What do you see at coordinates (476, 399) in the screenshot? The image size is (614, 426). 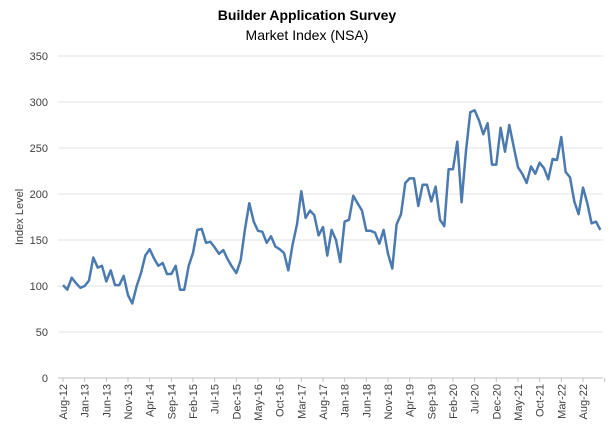 I see `x-tick-label: Jul-20` at bounding box center [476, 399].